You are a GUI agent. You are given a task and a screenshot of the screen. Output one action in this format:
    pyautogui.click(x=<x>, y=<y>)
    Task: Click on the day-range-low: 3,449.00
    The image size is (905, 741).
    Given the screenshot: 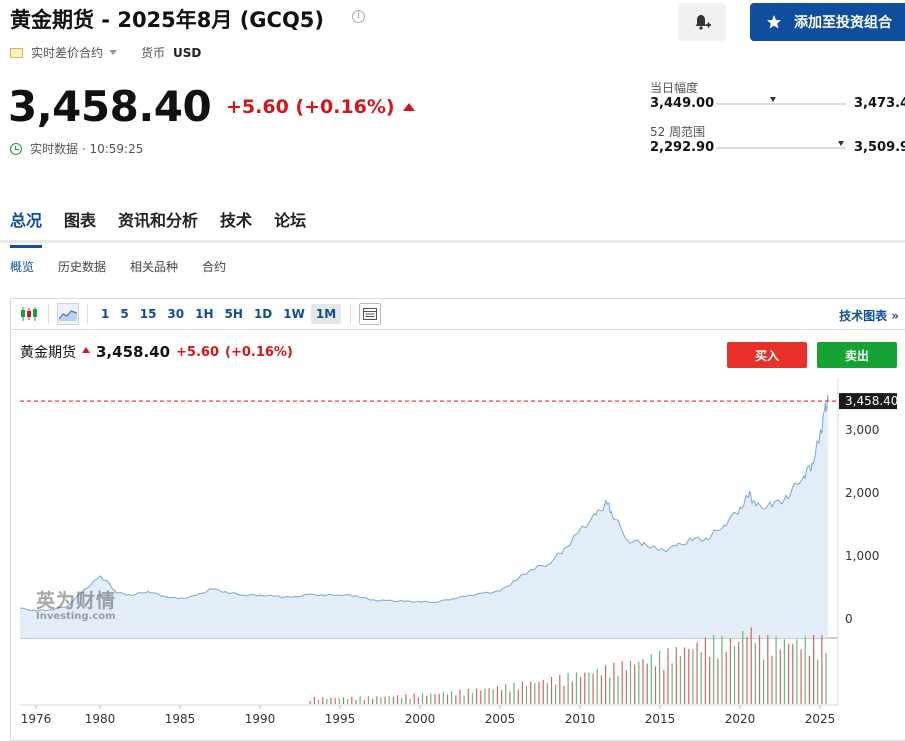 What is the action you would take?
    pyautogui.click(x=682, y=103)
    